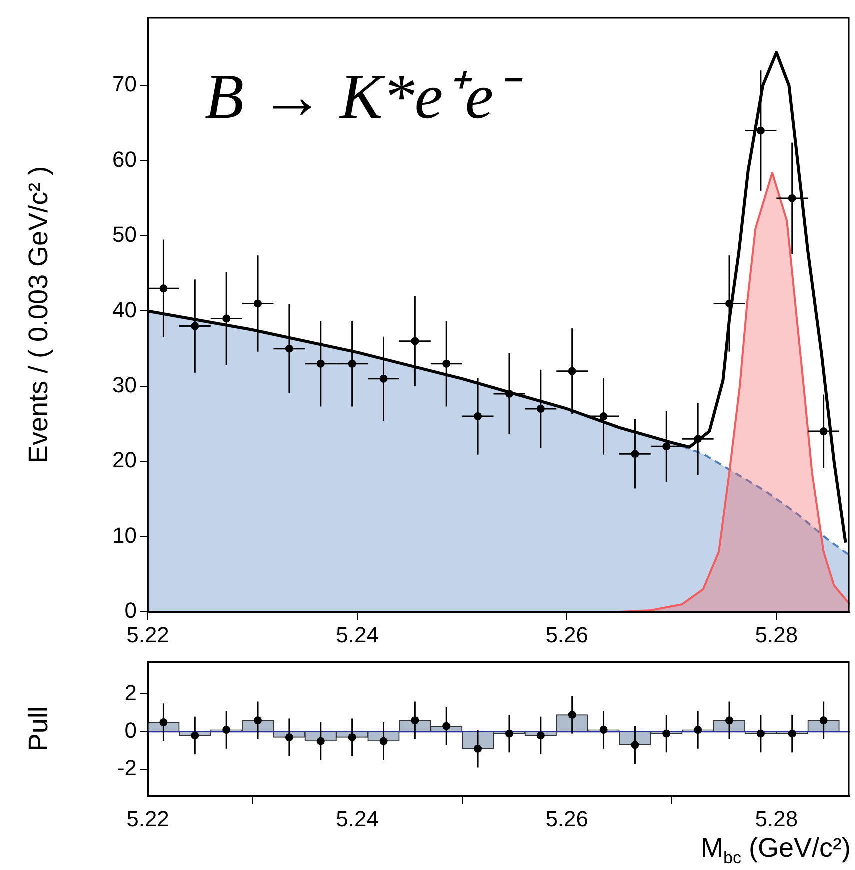 The width and height of the screenshot is (855, 870). I want to click on y-tick-label: 40, so click(124, 309).